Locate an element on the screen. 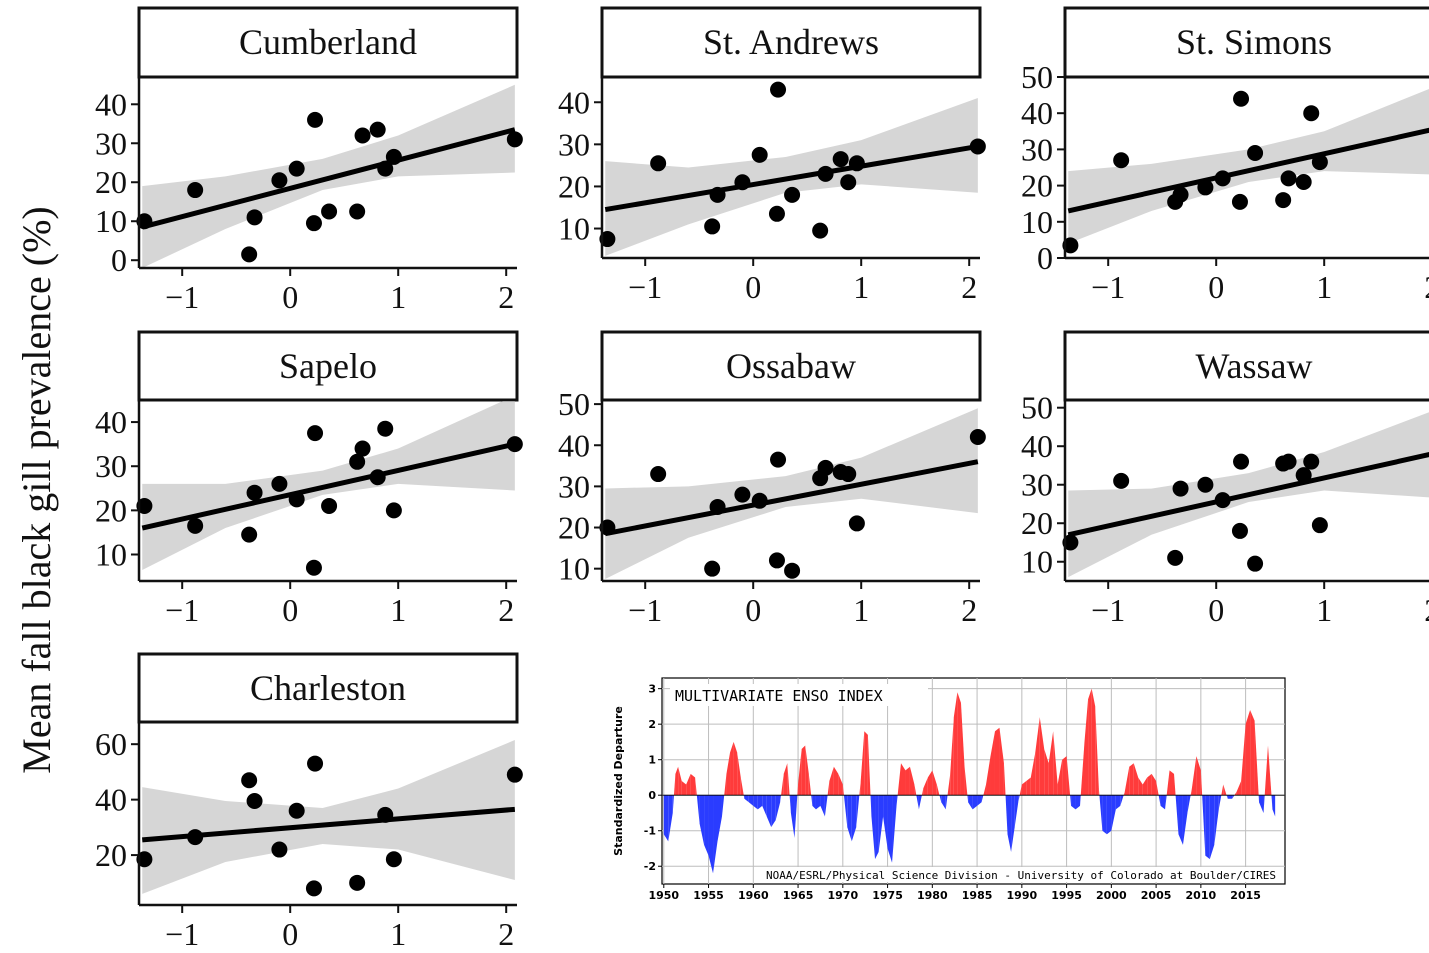 Image resolution: width=1429 pixels, height=953 pixels. facet-title: Wassaw is located at coordinates (1253, 366).